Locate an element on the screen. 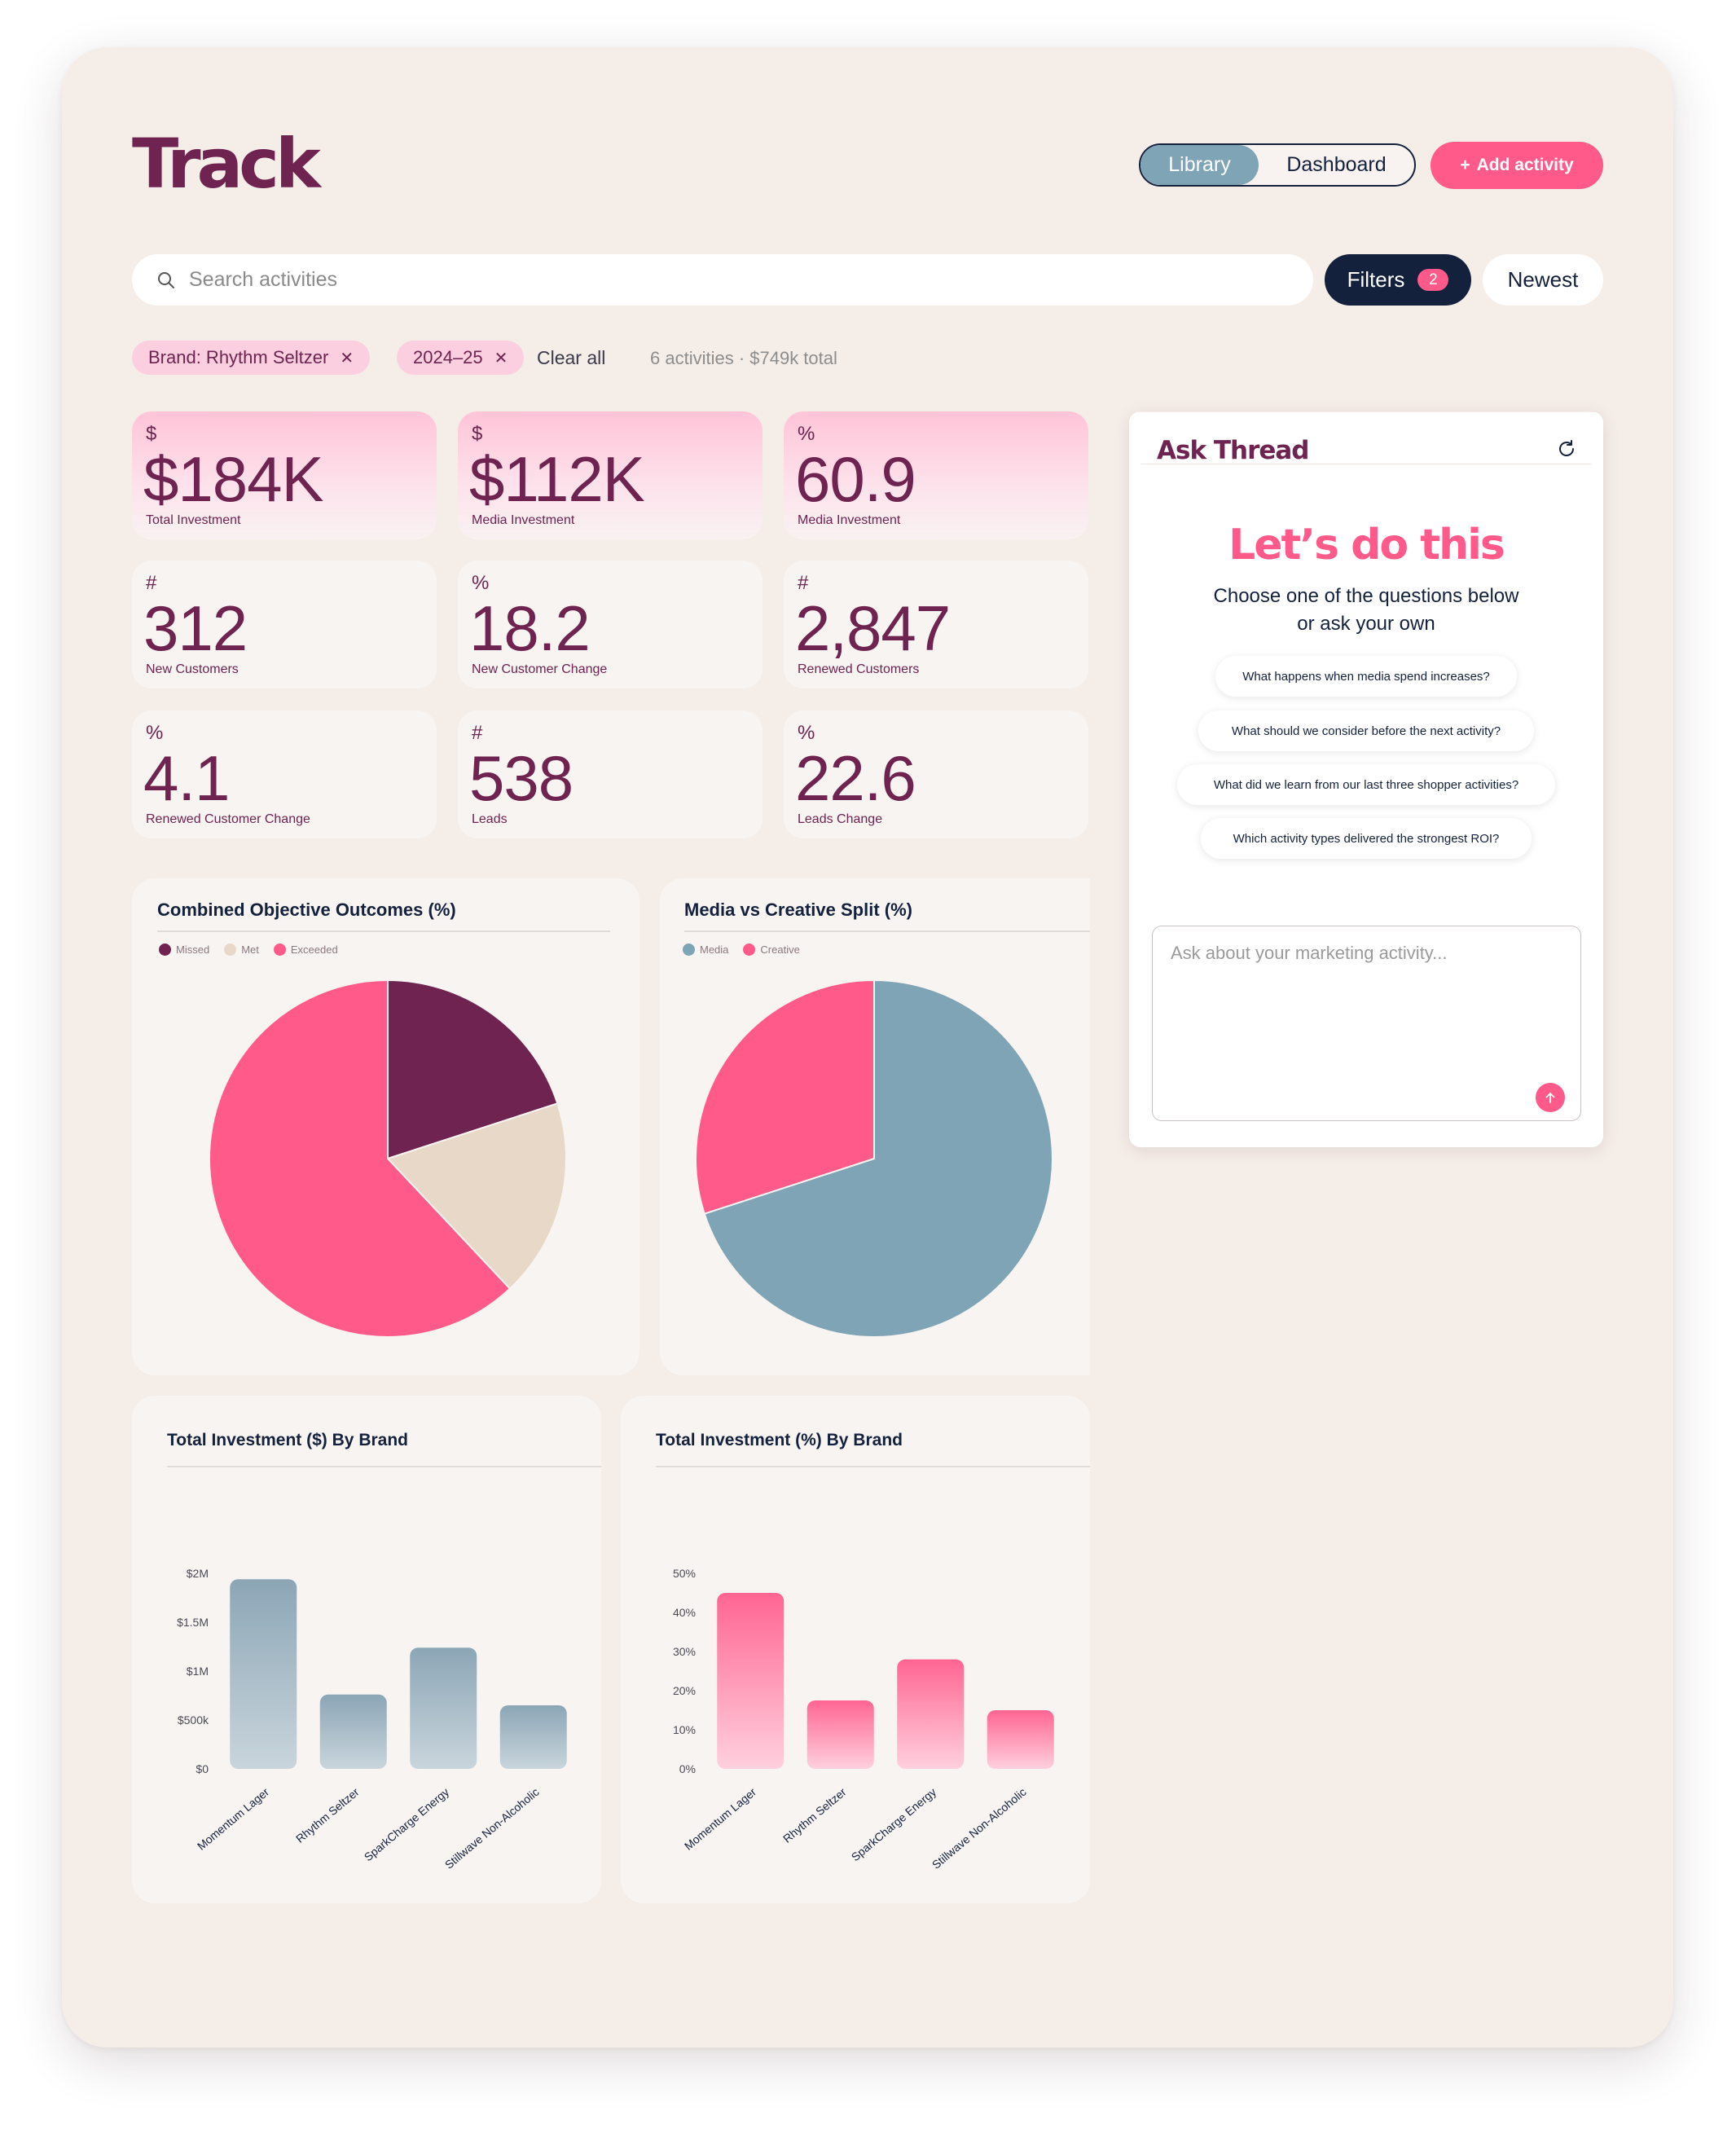 Image resolution: width=1736 pixels, height=2129 pixels. results-summary: 6 activities · $749k total is located at coordinates (743, 358).